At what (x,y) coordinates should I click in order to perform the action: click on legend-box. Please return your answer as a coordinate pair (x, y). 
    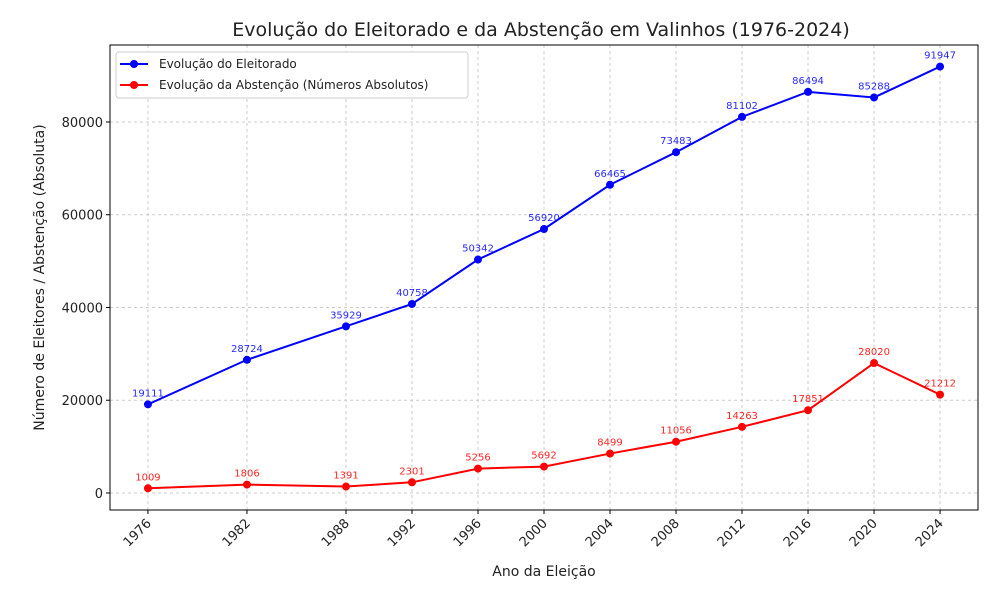
    Looking at the image, I should click on (292, 75).